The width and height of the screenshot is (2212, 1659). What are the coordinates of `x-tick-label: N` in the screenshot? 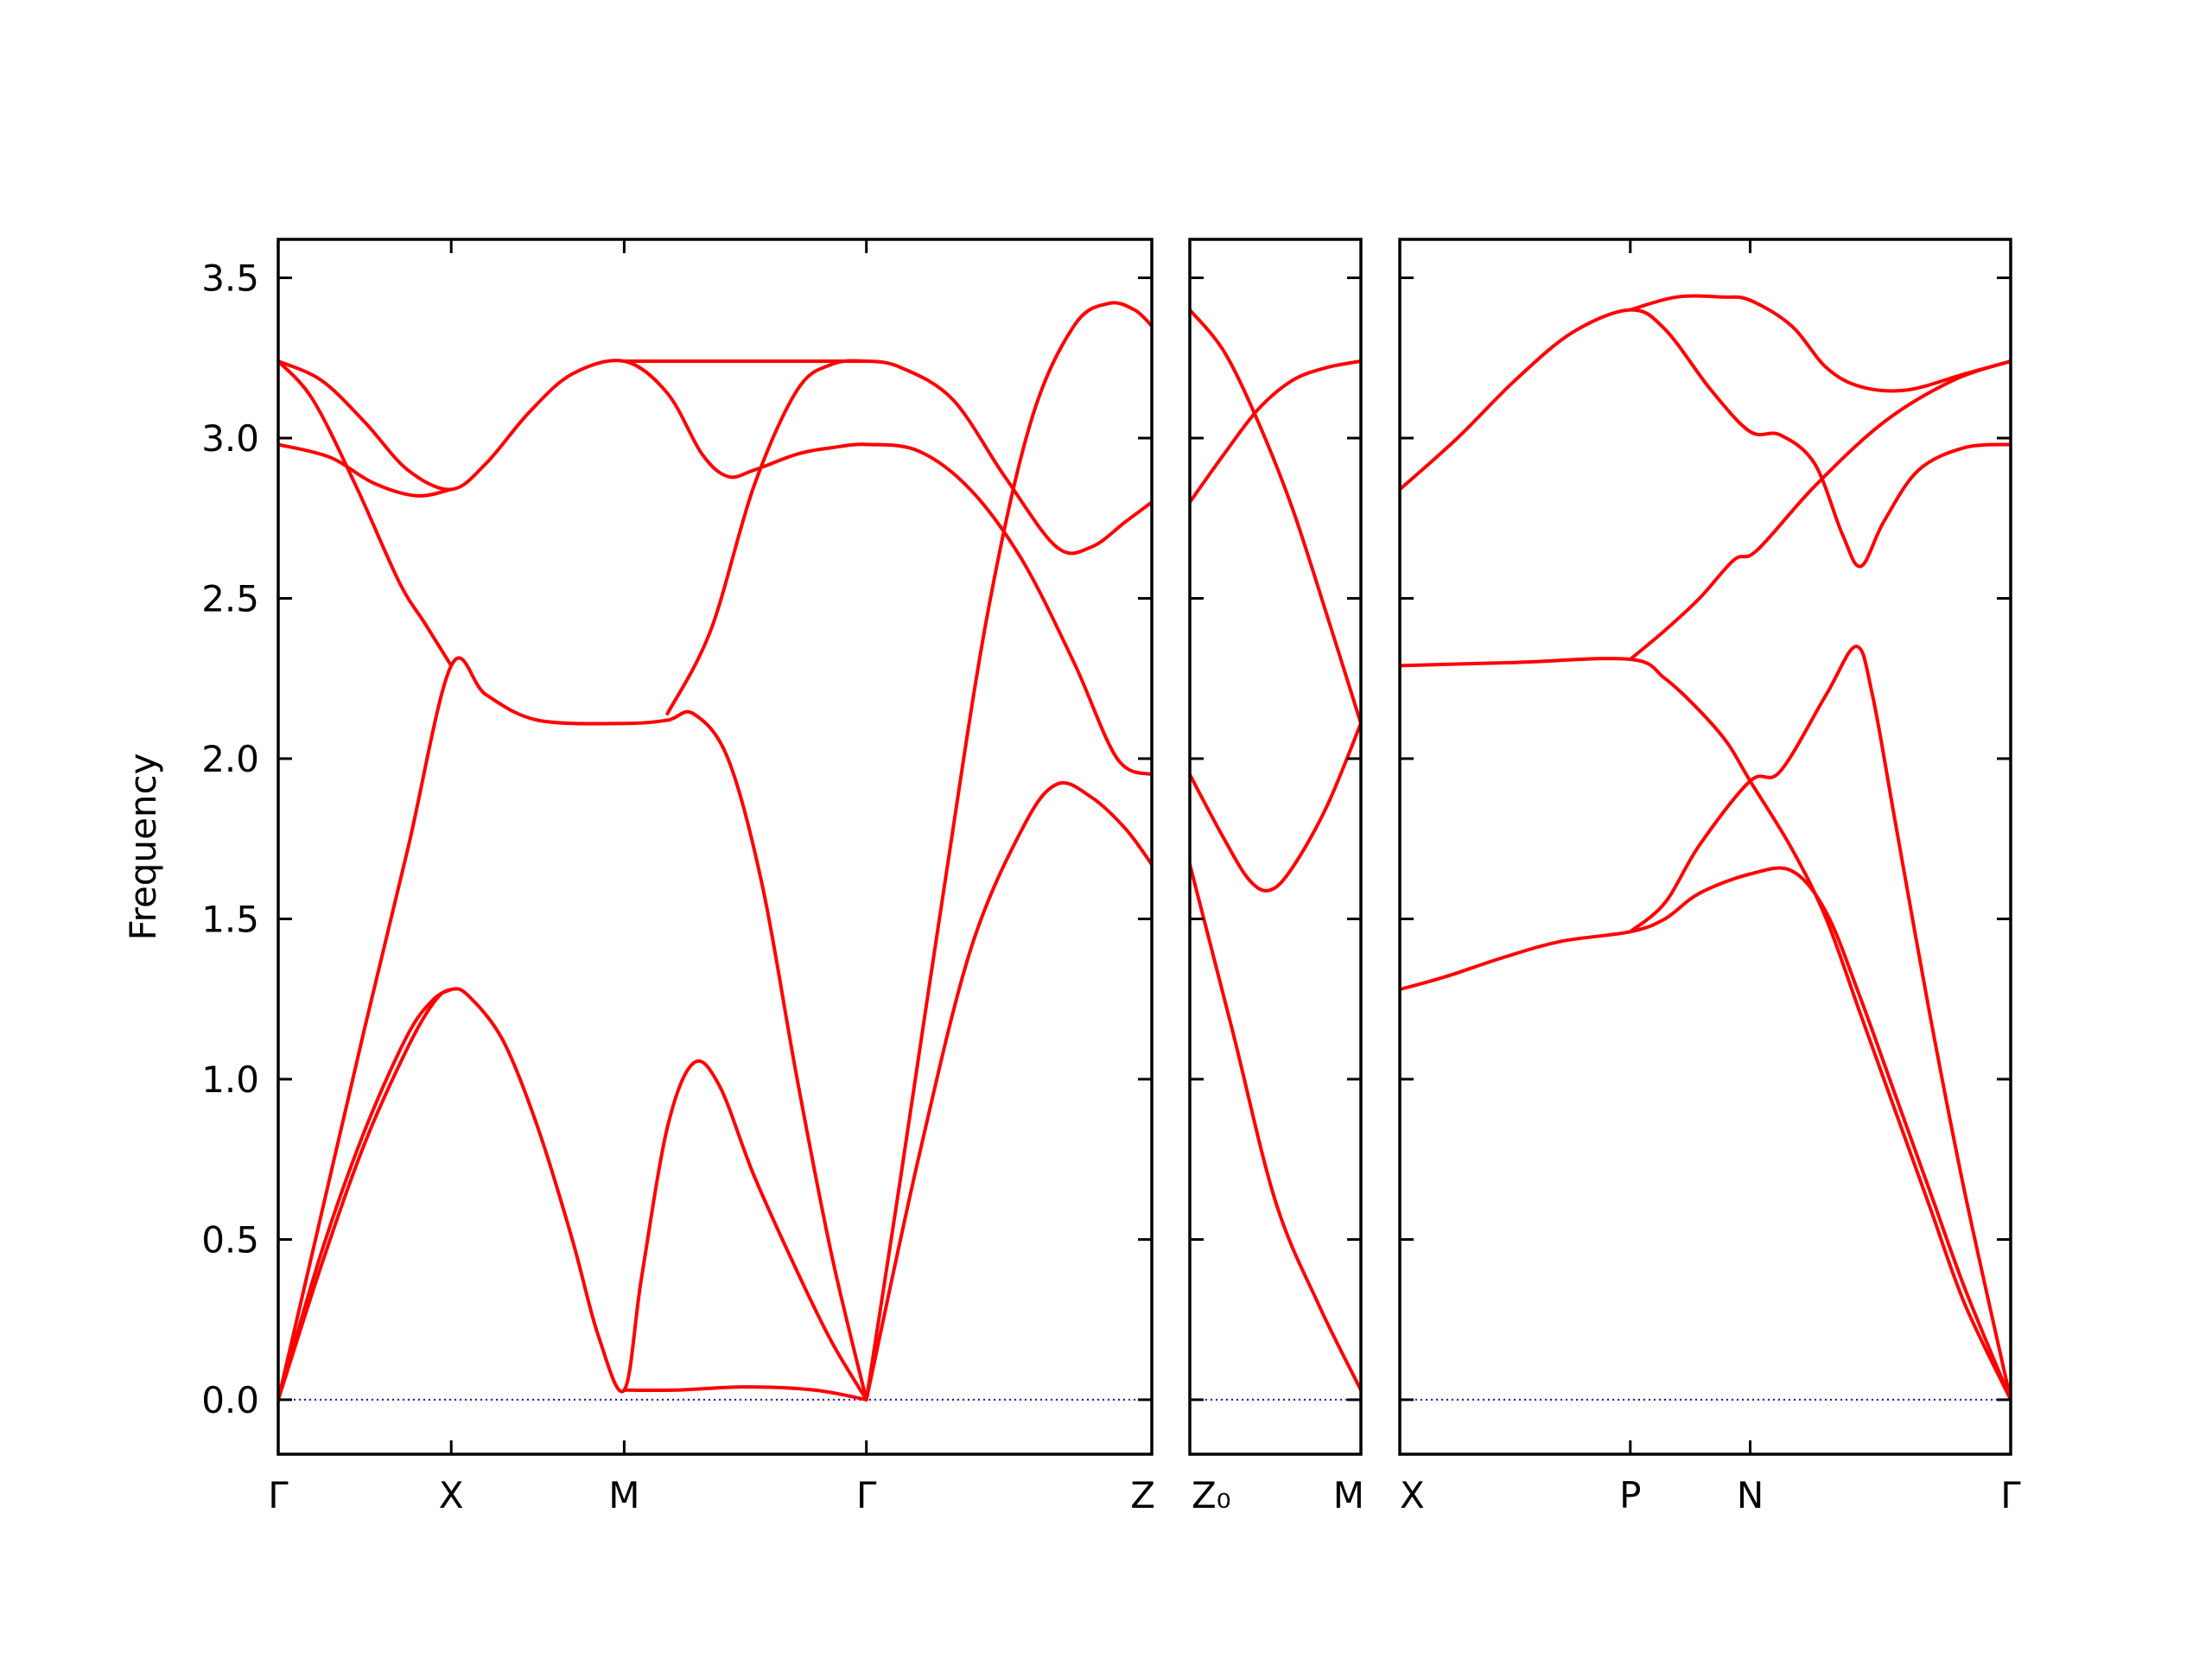 It's located at (1750, 1495).